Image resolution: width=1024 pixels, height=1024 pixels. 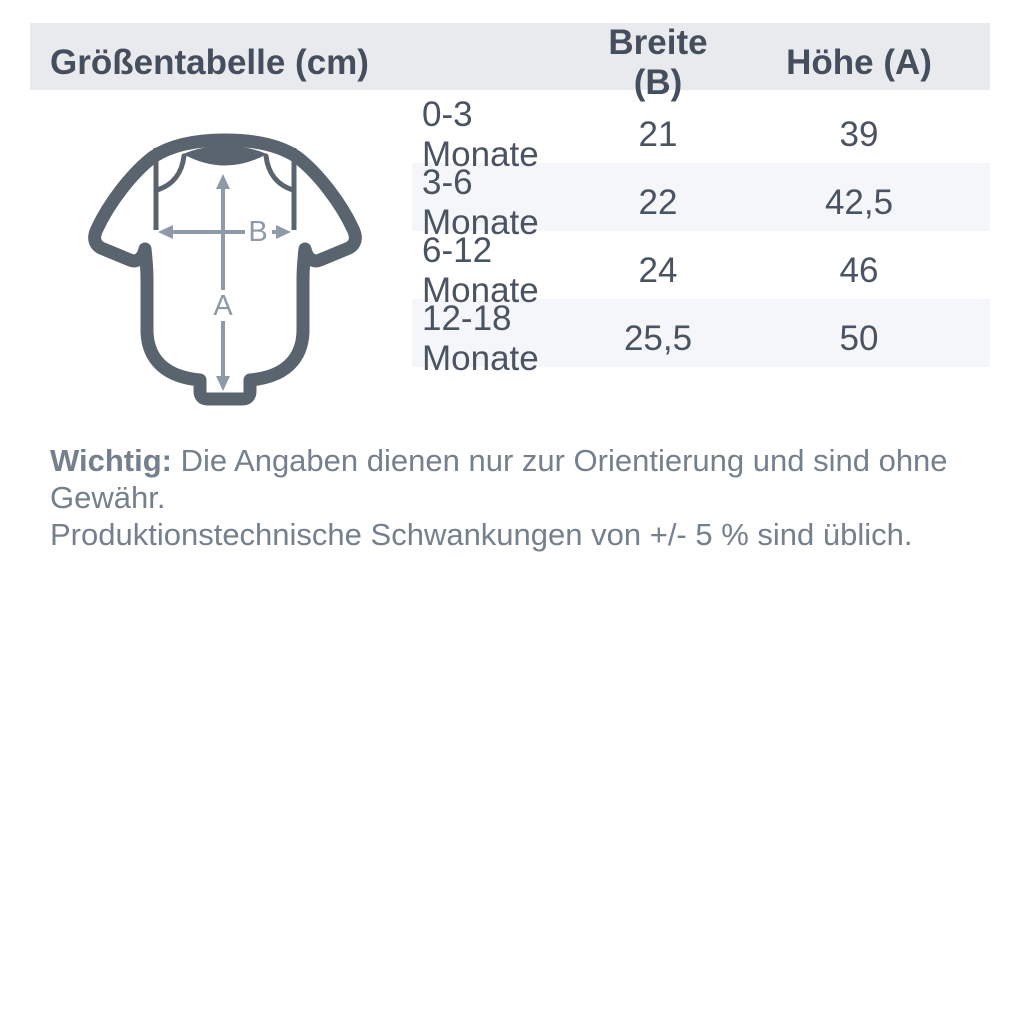 What do you see at coordinates (859, 270) in the screenshot?
I see `height-value: 46` at bounding box center [859, 270].